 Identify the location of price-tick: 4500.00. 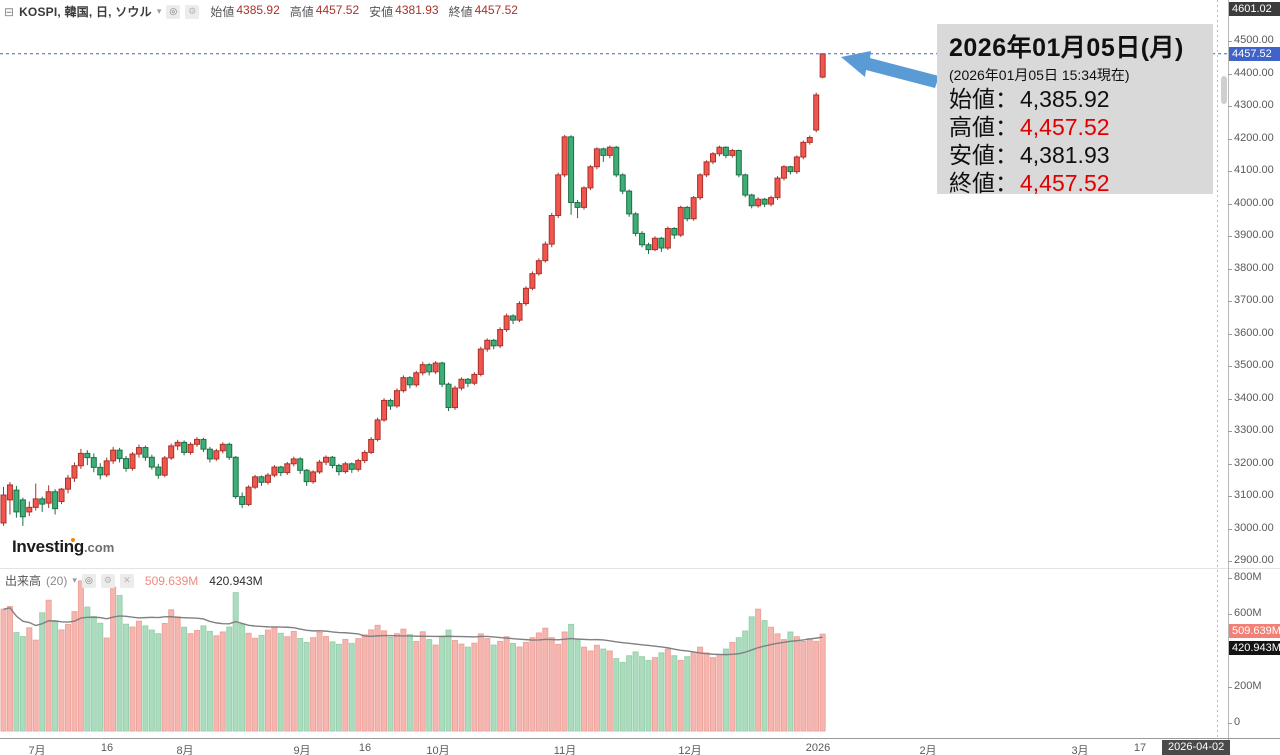
(1251, 40).